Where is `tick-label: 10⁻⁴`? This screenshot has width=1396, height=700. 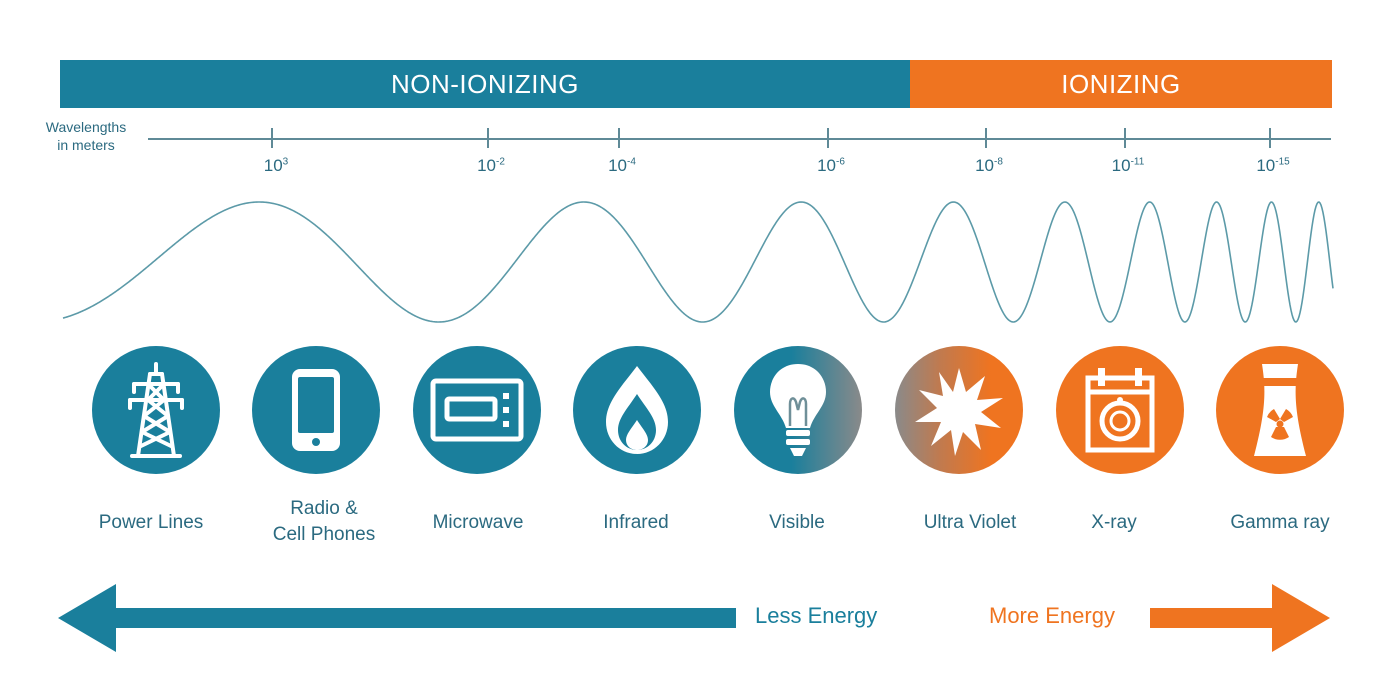 tick-label: 10⁻⁴ is located at coordinates (622, 165).